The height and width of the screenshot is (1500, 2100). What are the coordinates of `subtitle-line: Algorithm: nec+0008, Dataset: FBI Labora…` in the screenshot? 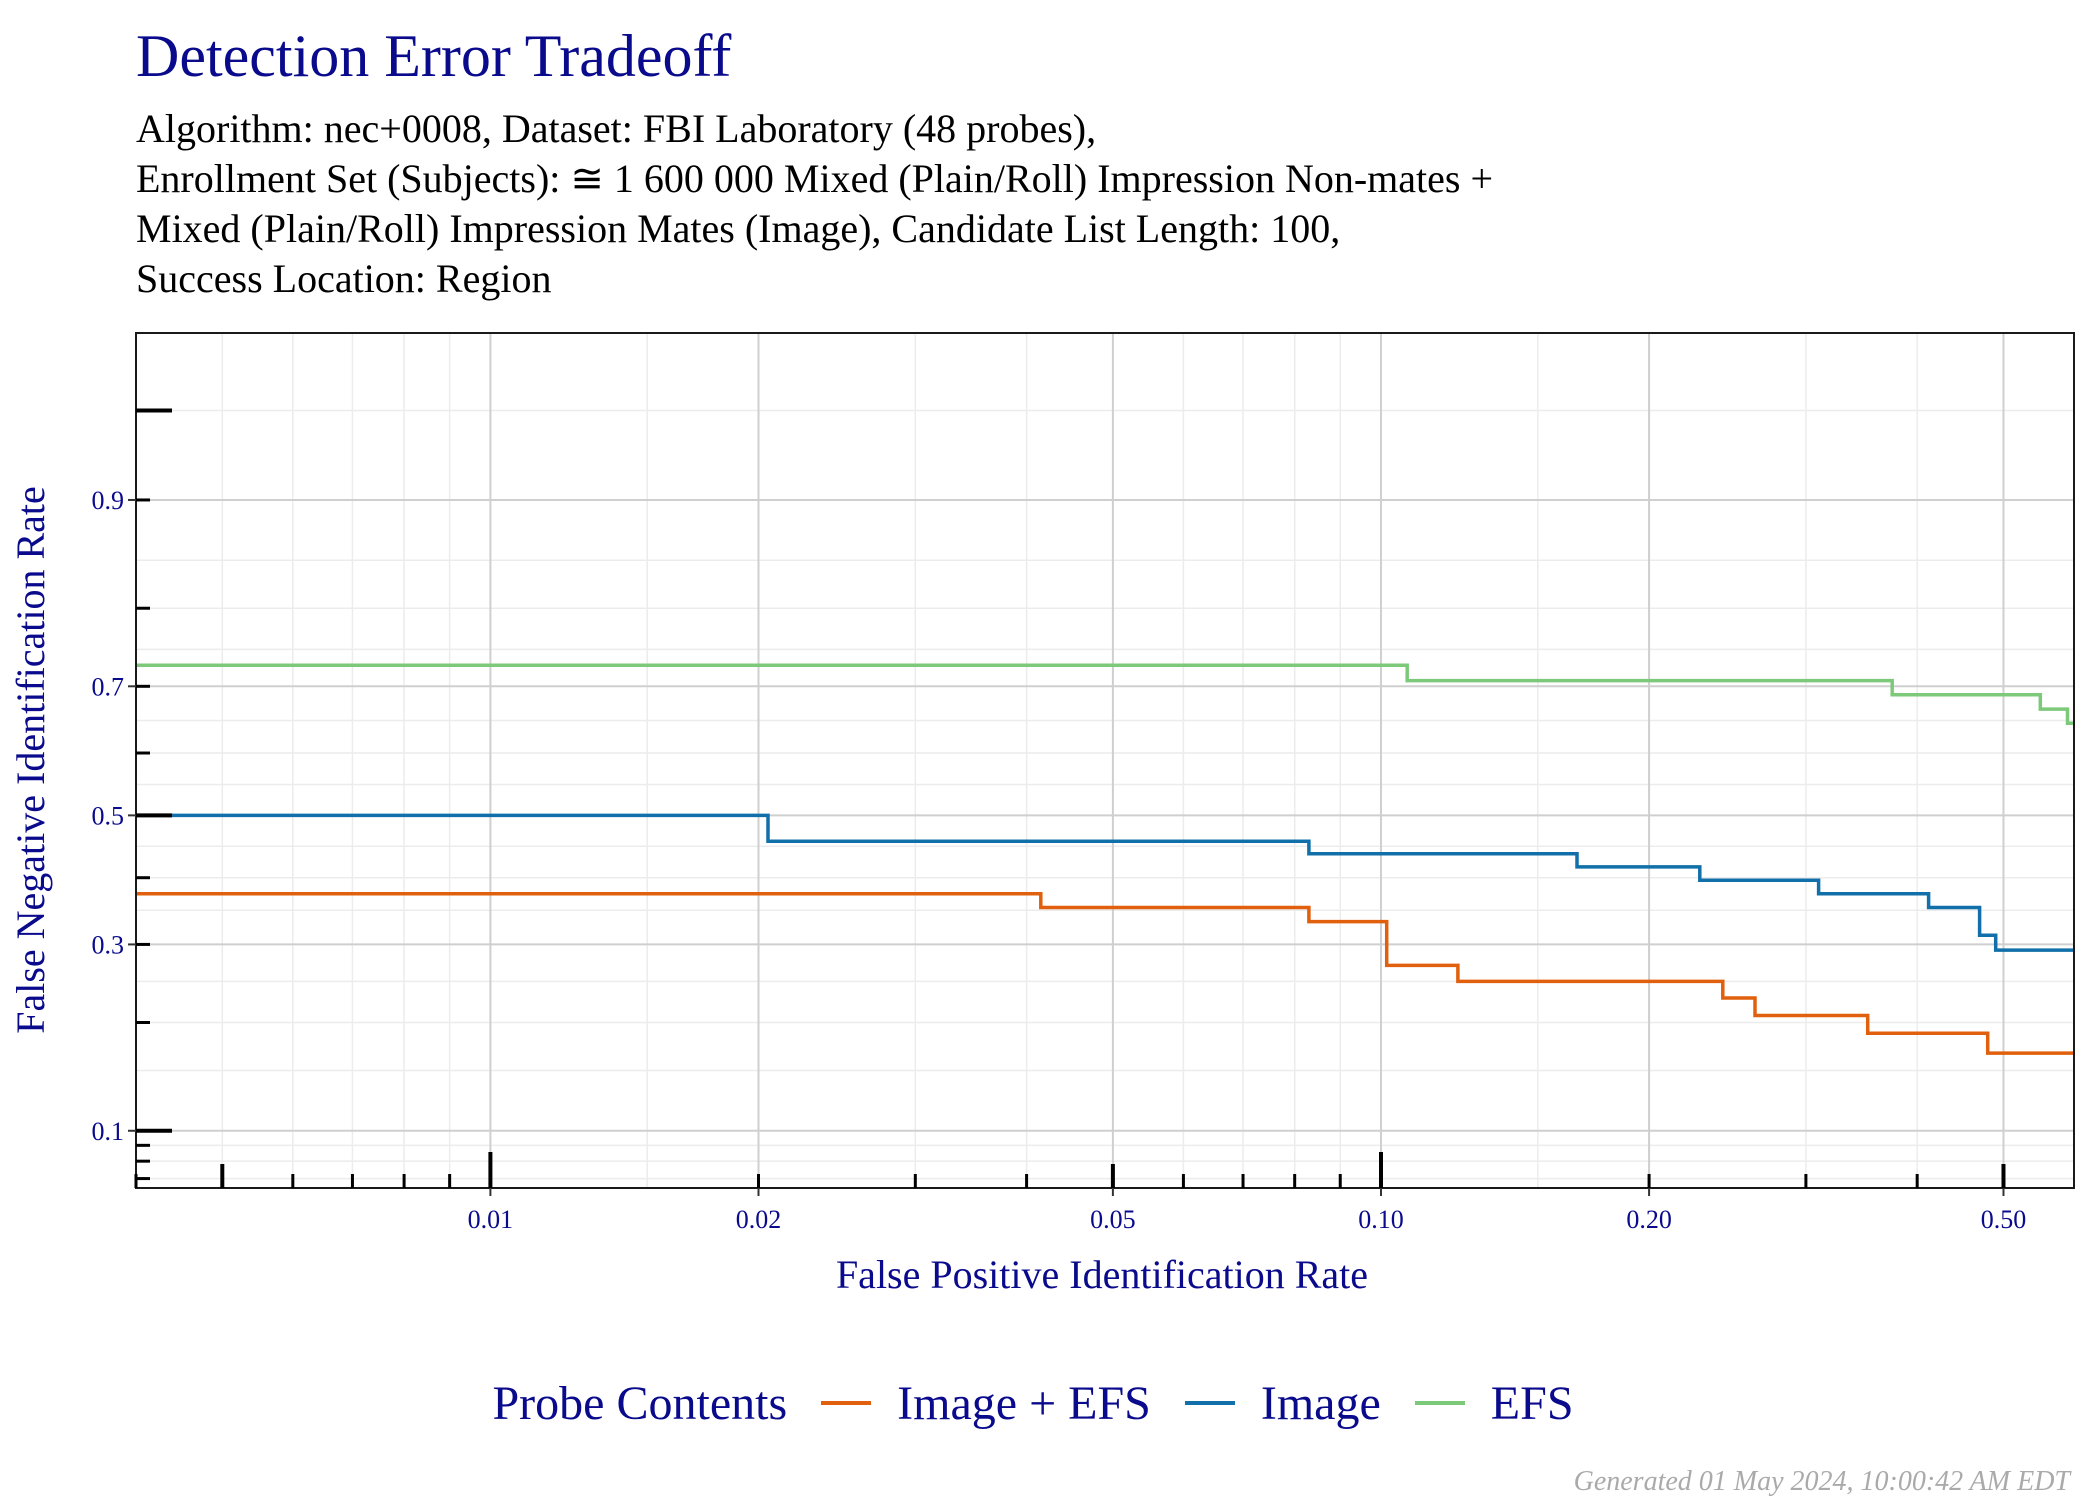 It's located at (616, 128).